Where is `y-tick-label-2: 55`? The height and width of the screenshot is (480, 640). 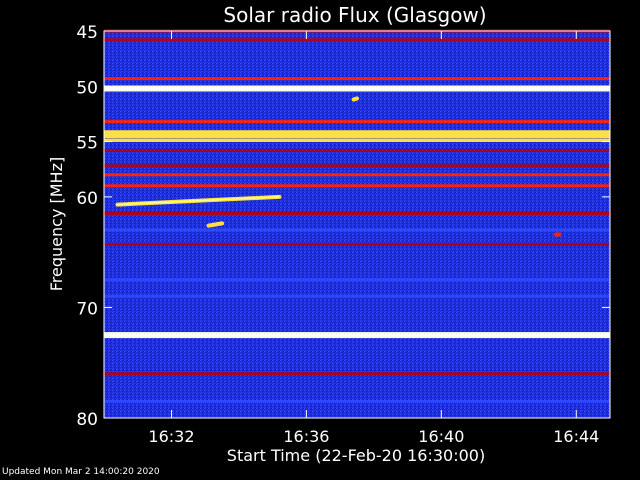 y-tick-label-2: 55 is located at coordinates (87, 144).